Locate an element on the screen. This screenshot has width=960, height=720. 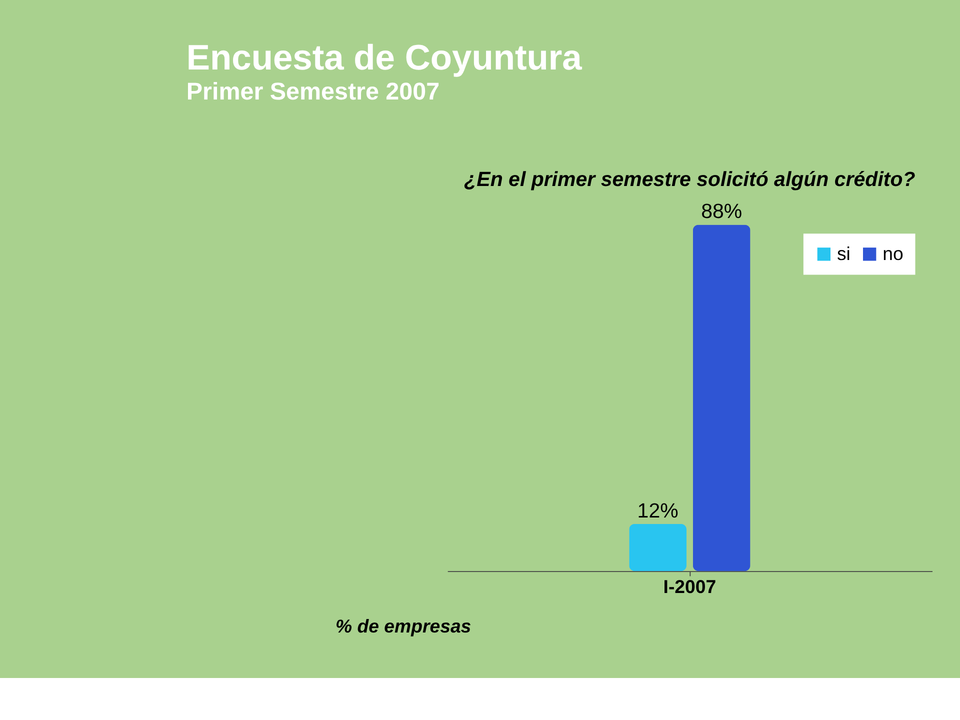
x-tick-label: I-2007 is located at coordinates (689, 586).